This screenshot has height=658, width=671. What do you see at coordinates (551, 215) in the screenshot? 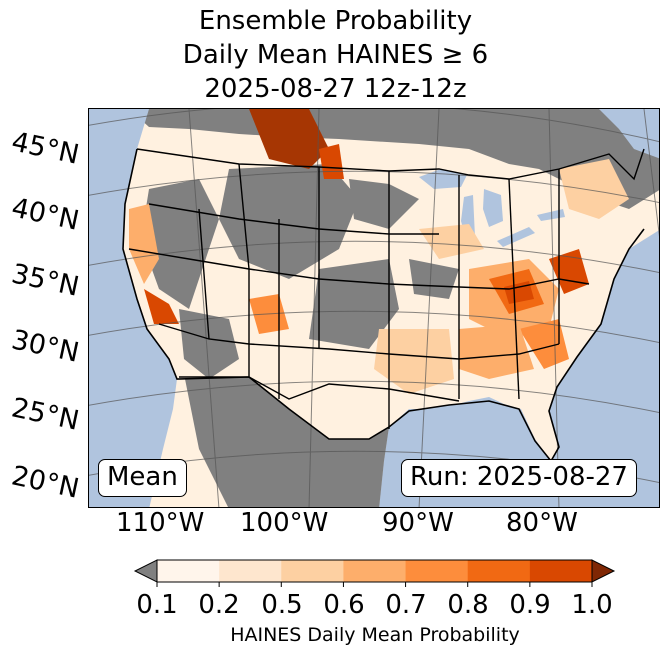
I see `lake-ontario` at bounding box center [551, 215].